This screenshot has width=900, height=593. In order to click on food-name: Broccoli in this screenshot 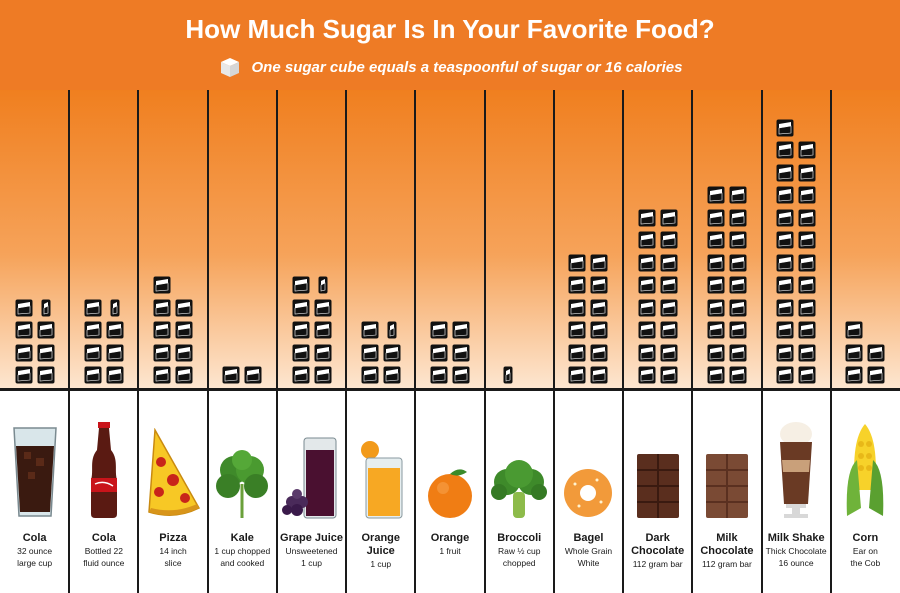, I will do `click(519, 538)`.